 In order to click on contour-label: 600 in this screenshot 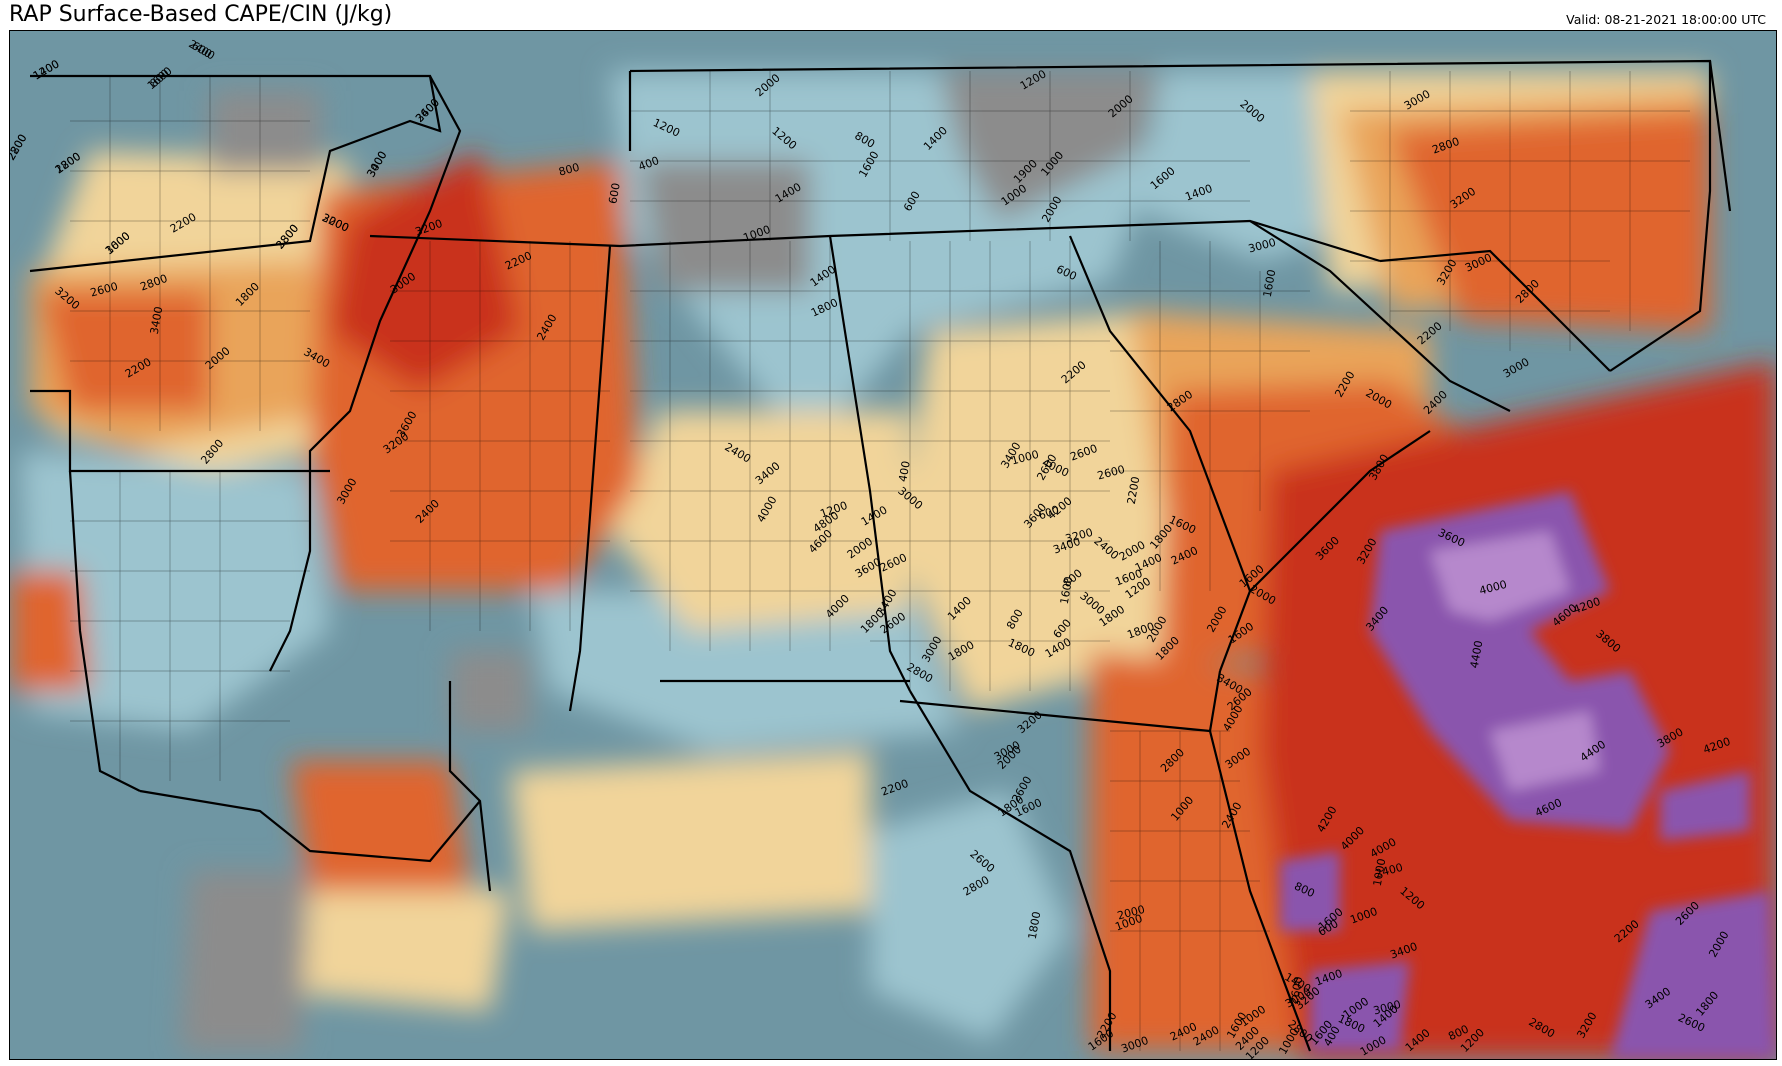, I will do `click(614, 193)`.